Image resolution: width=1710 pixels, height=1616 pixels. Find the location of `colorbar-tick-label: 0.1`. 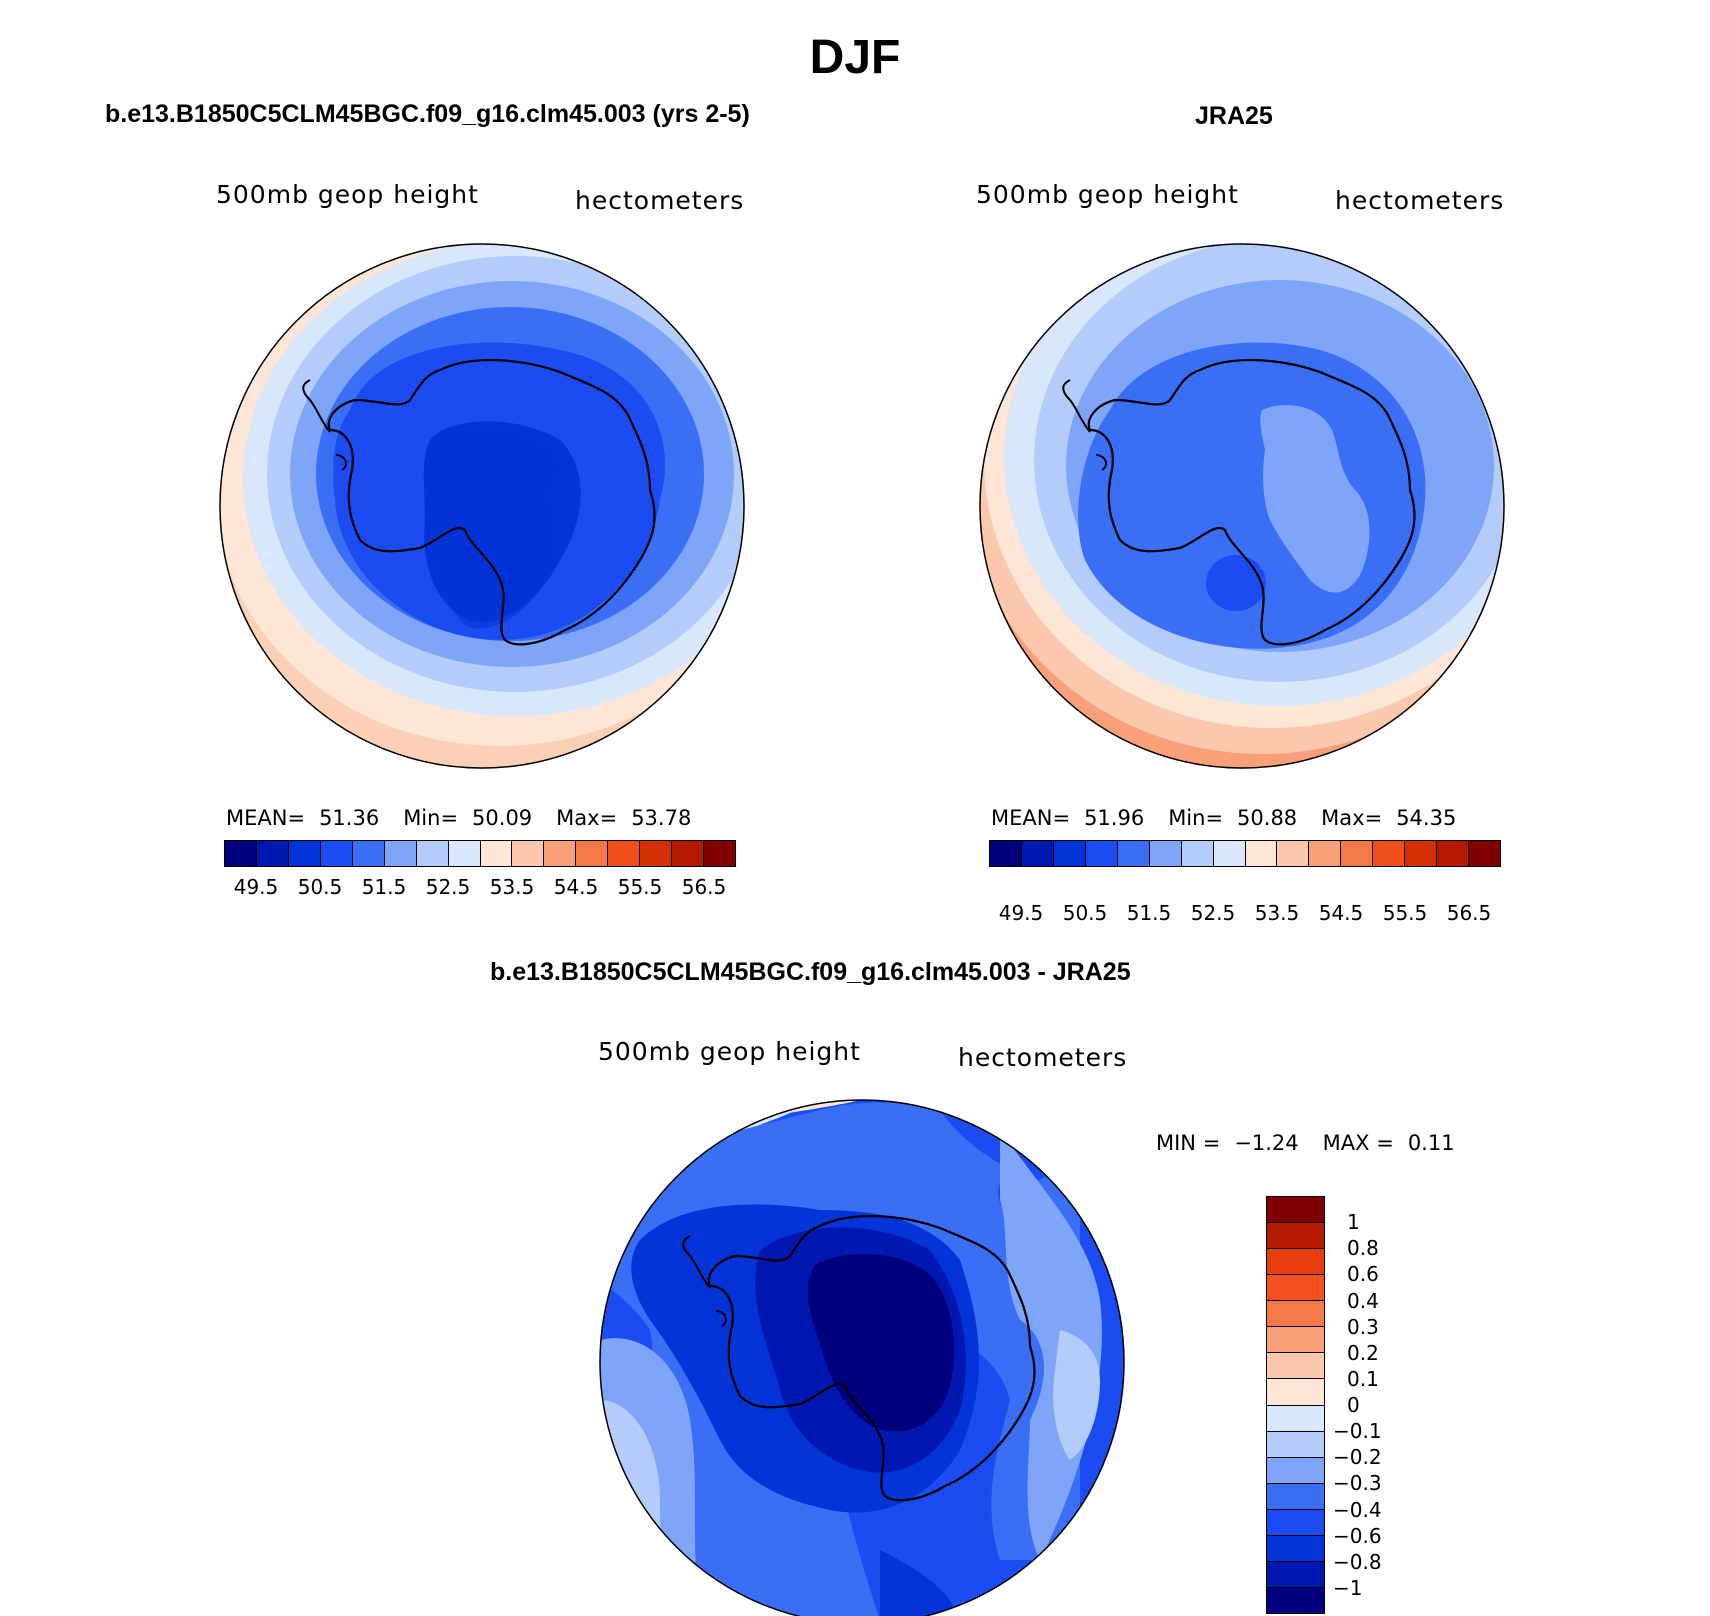

colorbar-tick-label: 0.1 is located at coordinates (1363, 1378).